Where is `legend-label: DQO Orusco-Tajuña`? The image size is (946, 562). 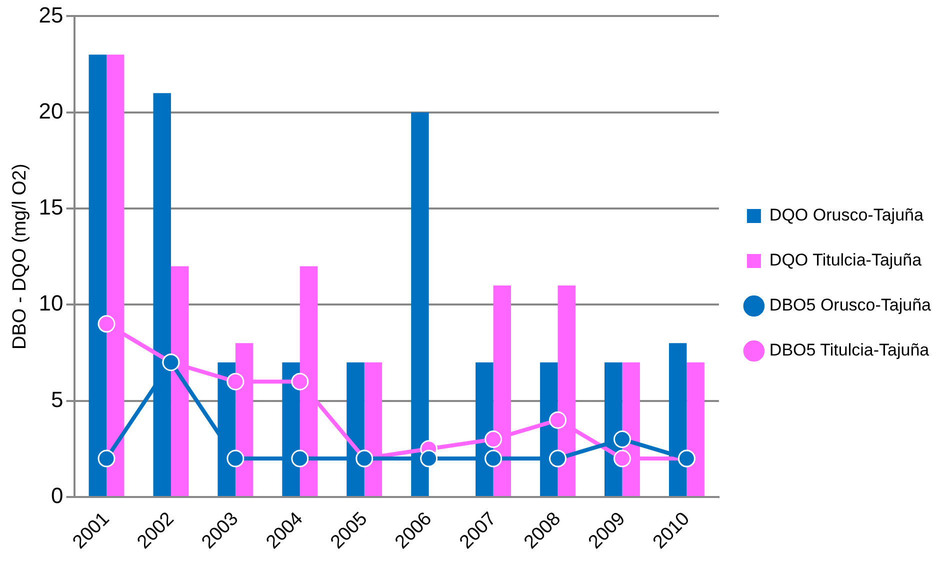
legend-label: DQO Orusco-Tajuña is located at coordinates (846, 215).